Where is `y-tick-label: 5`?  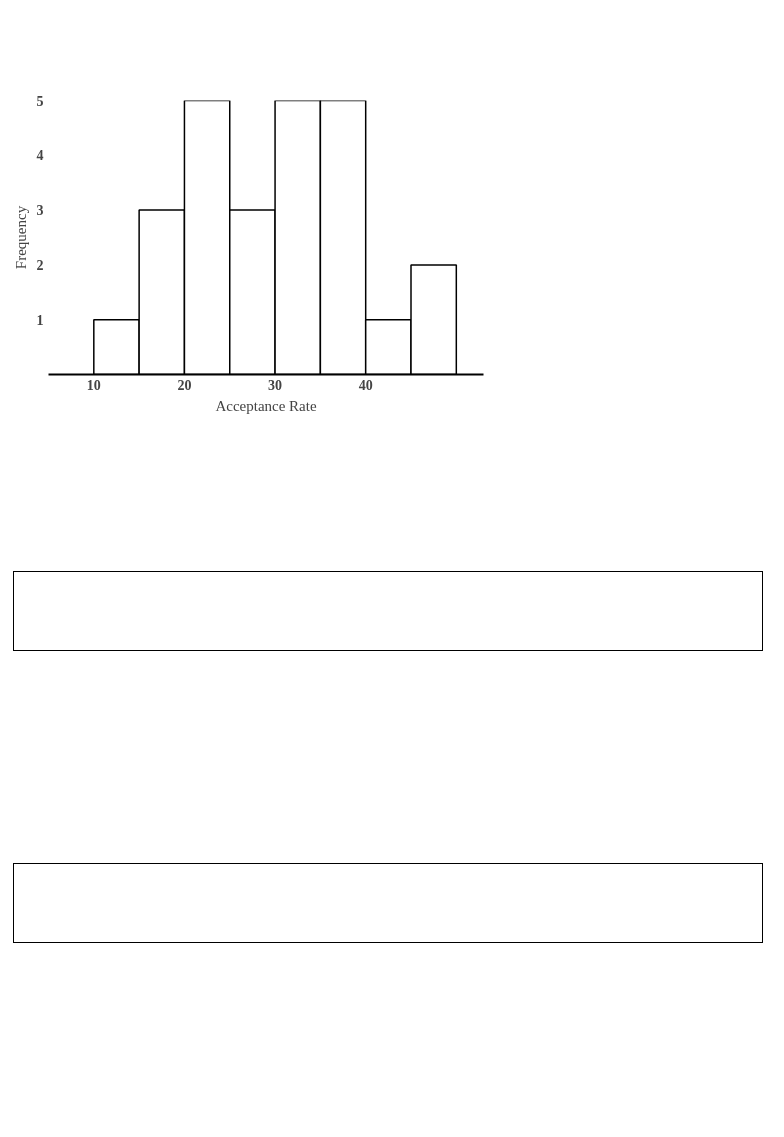
y-tick-label: 5 is located at coordinates (40, 101).